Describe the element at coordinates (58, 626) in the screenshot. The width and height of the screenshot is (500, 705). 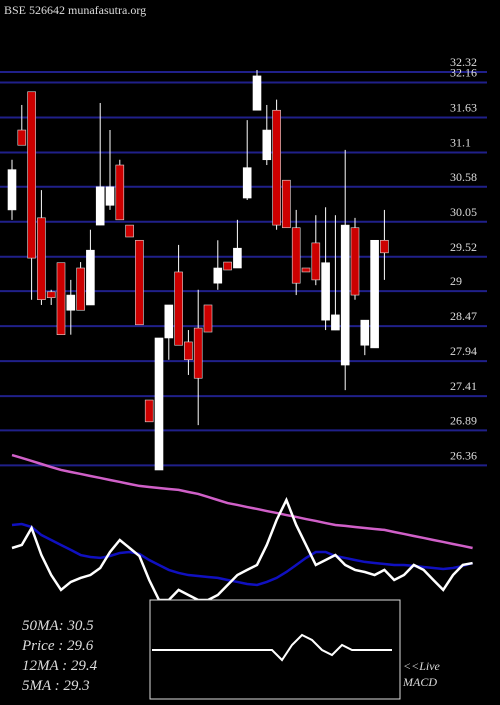
I see `readout: 50MA: 30.5` at that location.